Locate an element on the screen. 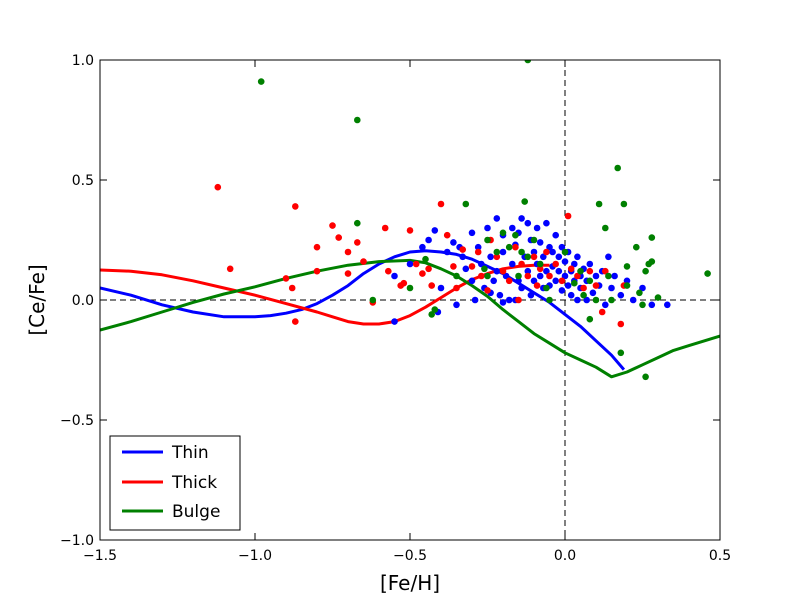 Image resolution: width=800 pixels, height=600 pixels. y-tick-label: −1.0 is located at coordinates (77, 541).